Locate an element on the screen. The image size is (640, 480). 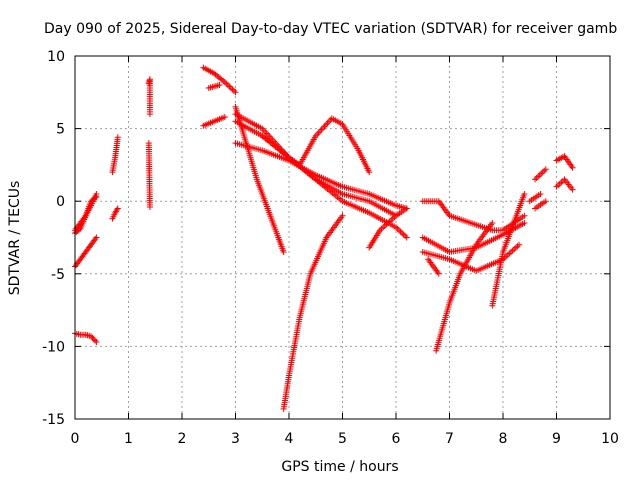
y-tick-labels: 10 5 0 -5 -10 -15 is located at coordinates (53, 238).